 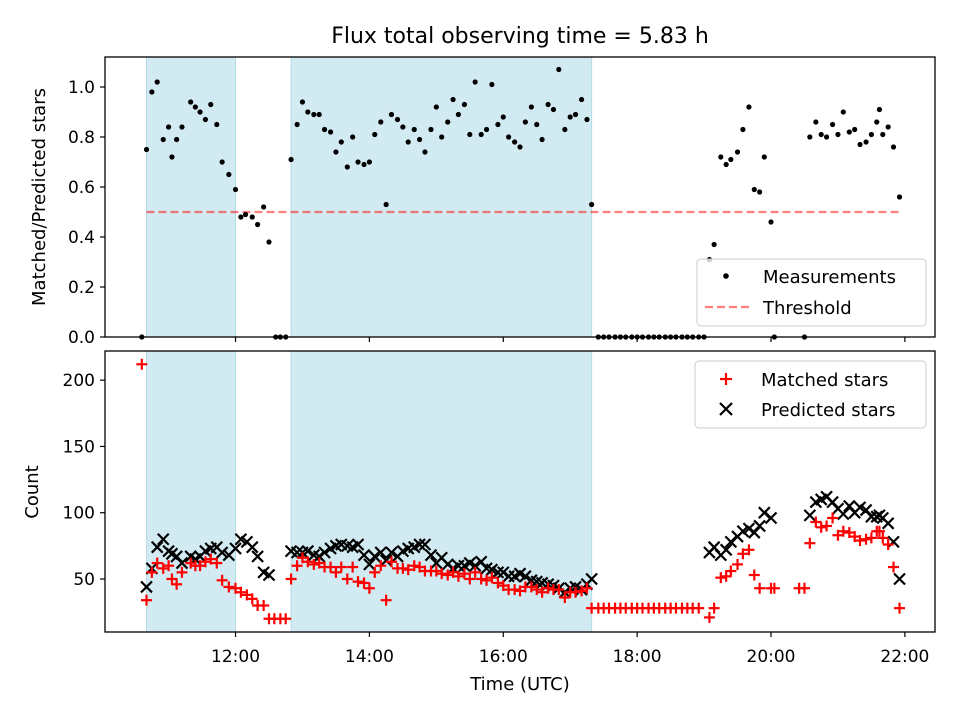 What do you see at coordinates (235, 657) in the screenshot?
I see `x-tick-label: 12:00` at bounding box center [235, 657].